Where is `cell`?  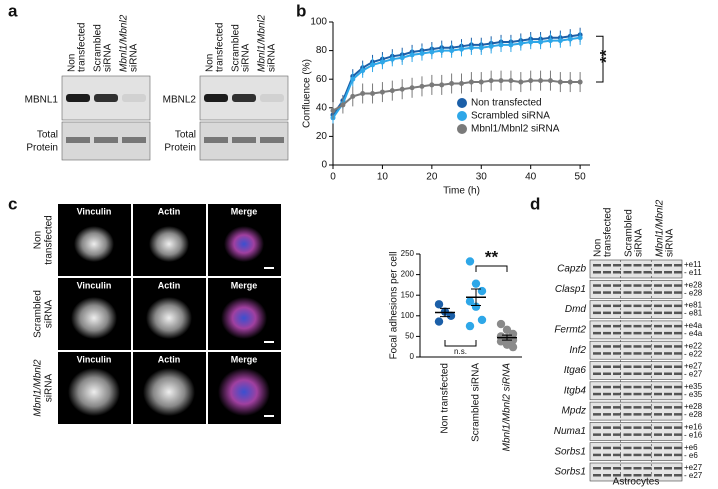 cell is located at coordinates (244, 244).